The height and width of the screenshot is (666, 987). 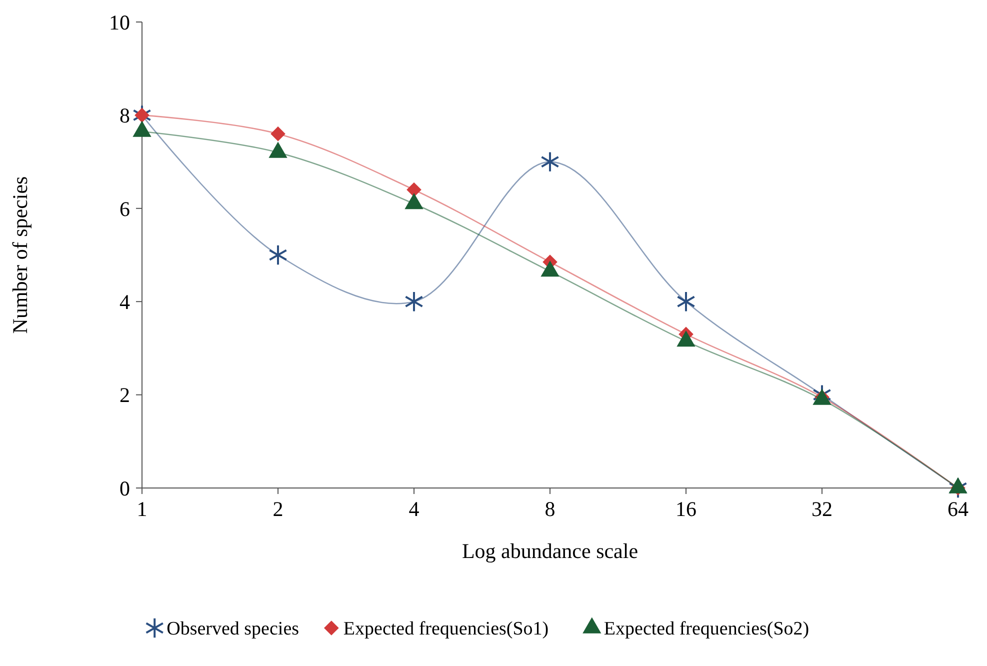 What do you see at coordinates (686, 509) in the screenshot?
I see `x-tick-label: 16` at bounding box center [686, 509].